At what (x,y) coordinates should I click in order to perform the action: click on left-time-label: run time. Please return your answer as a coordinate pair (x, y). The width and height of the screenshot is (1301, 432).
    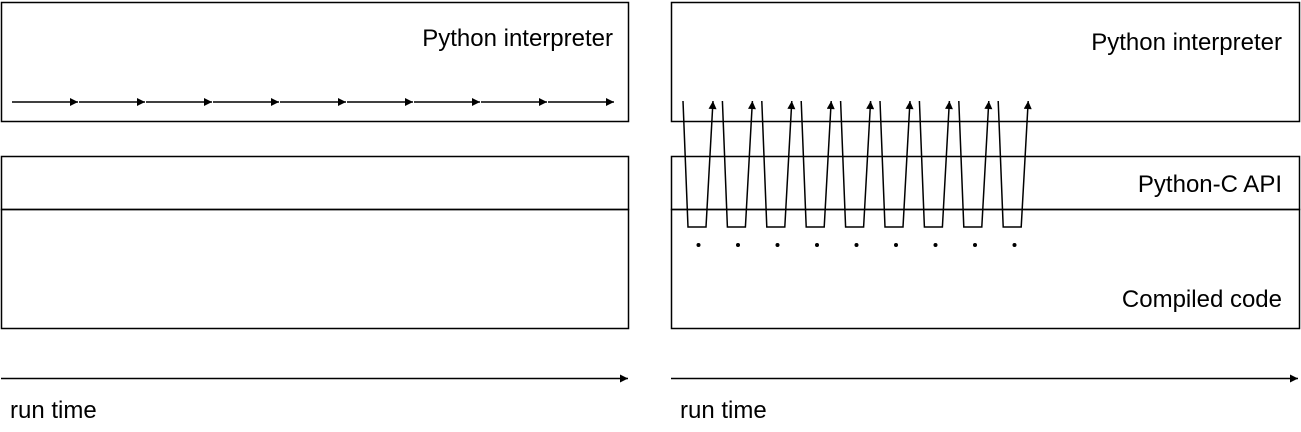
    Looking at the image, I should click on (53, 410).